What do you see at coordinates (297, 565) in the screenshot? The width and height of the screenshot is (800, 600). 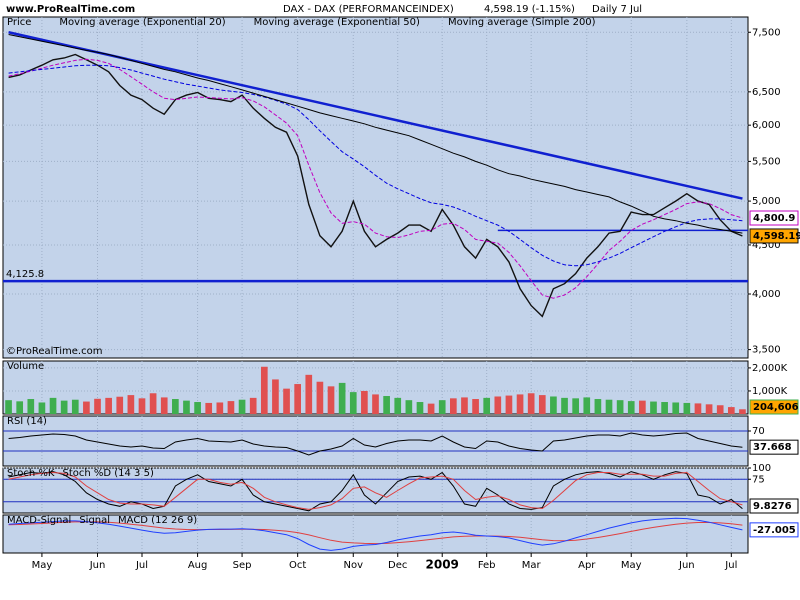 I see `x-tick-label: Oct` at bounding box center [297, 565].